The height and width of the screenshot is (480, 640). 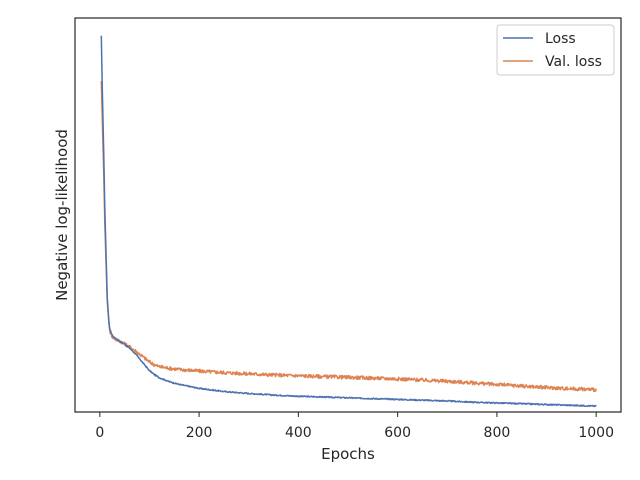 What do you see at coordinates (298, 433) in the screenshot?
I see `x-tick-label: 400` at bounding box center [298, 433].